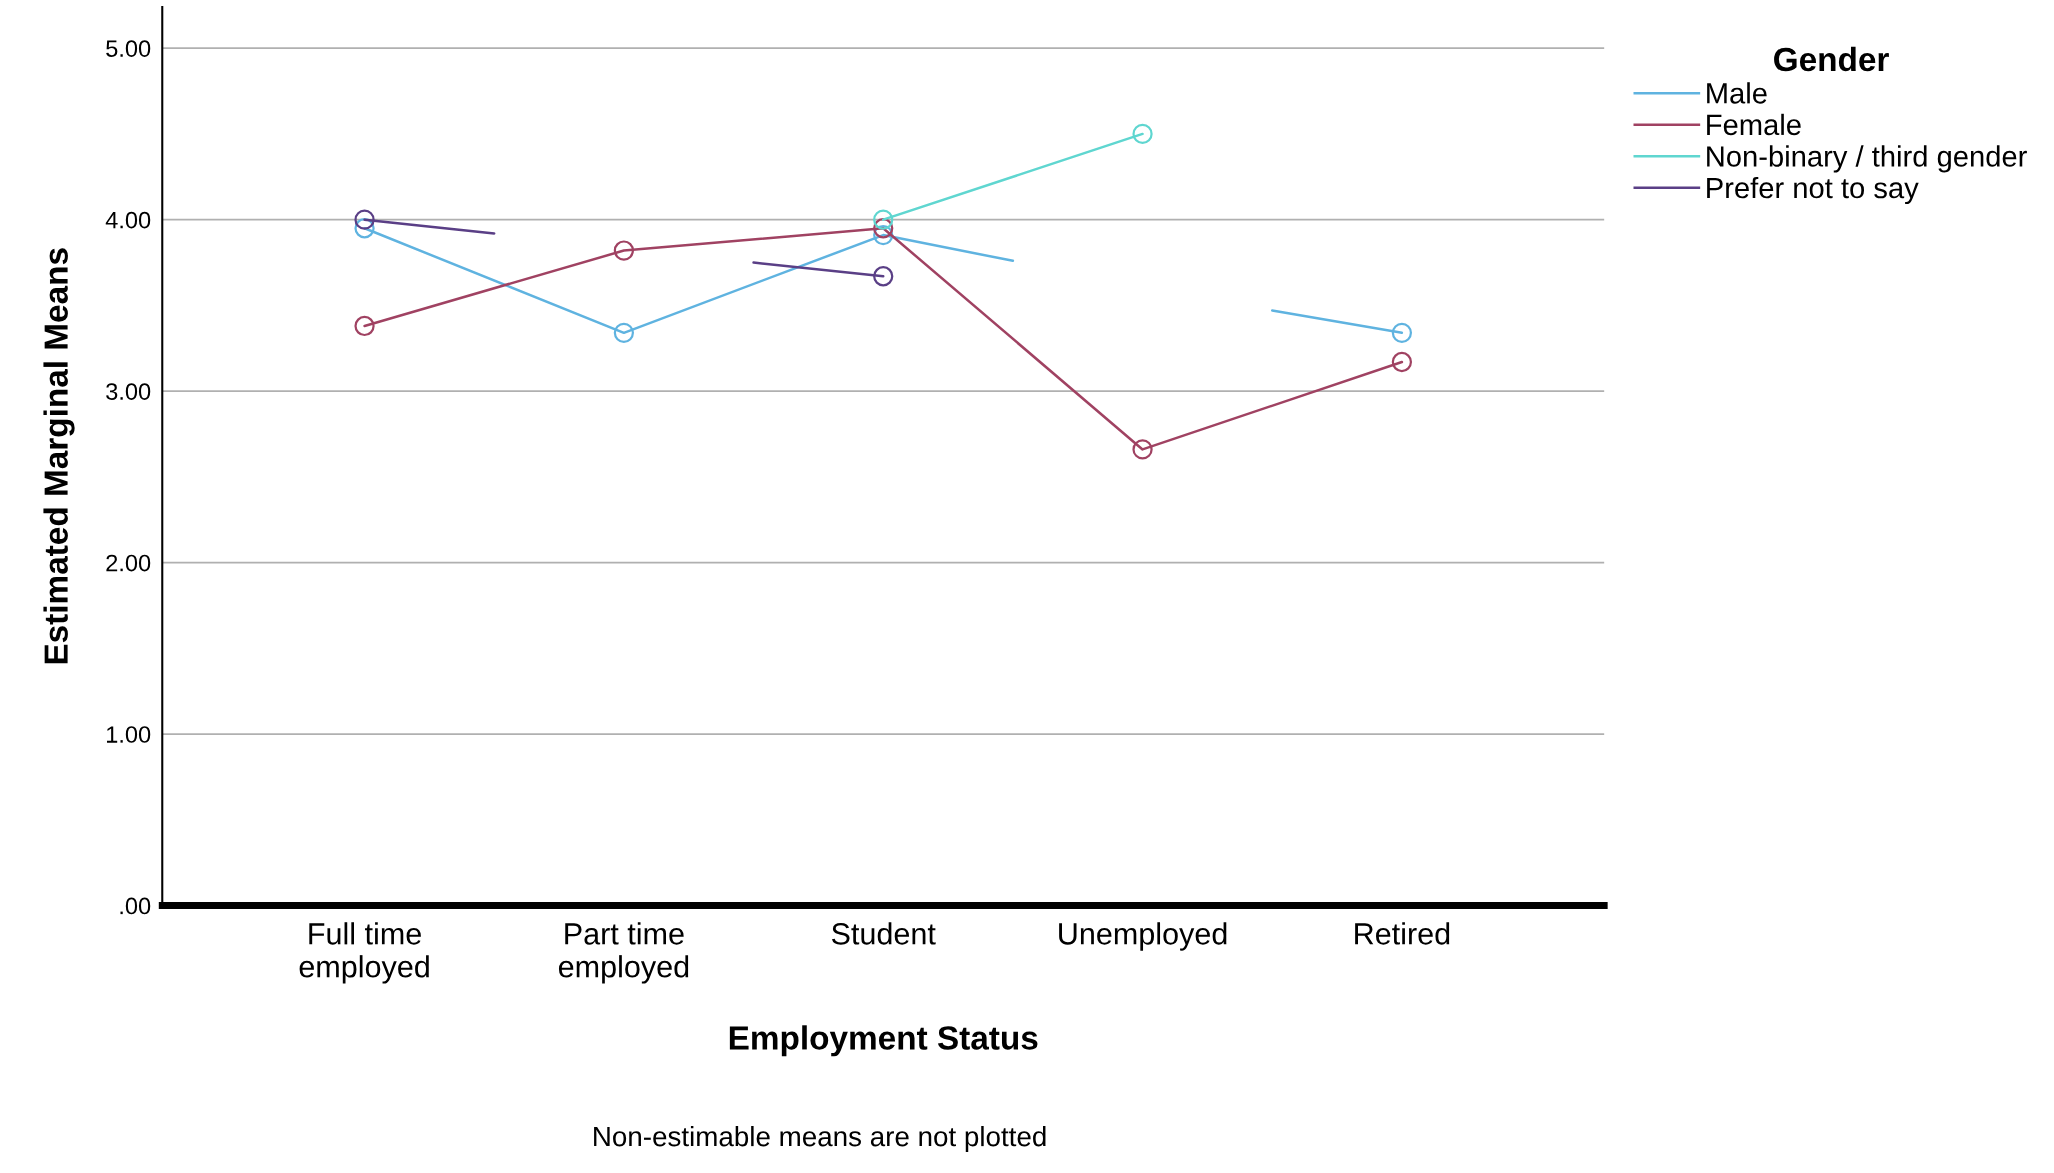 Image resolution: width=2054 pixels, height=1173 pixels. Describe the element at coordinates (883, 933) in the screenshot. I see `x-tick-label: Student` at that location.